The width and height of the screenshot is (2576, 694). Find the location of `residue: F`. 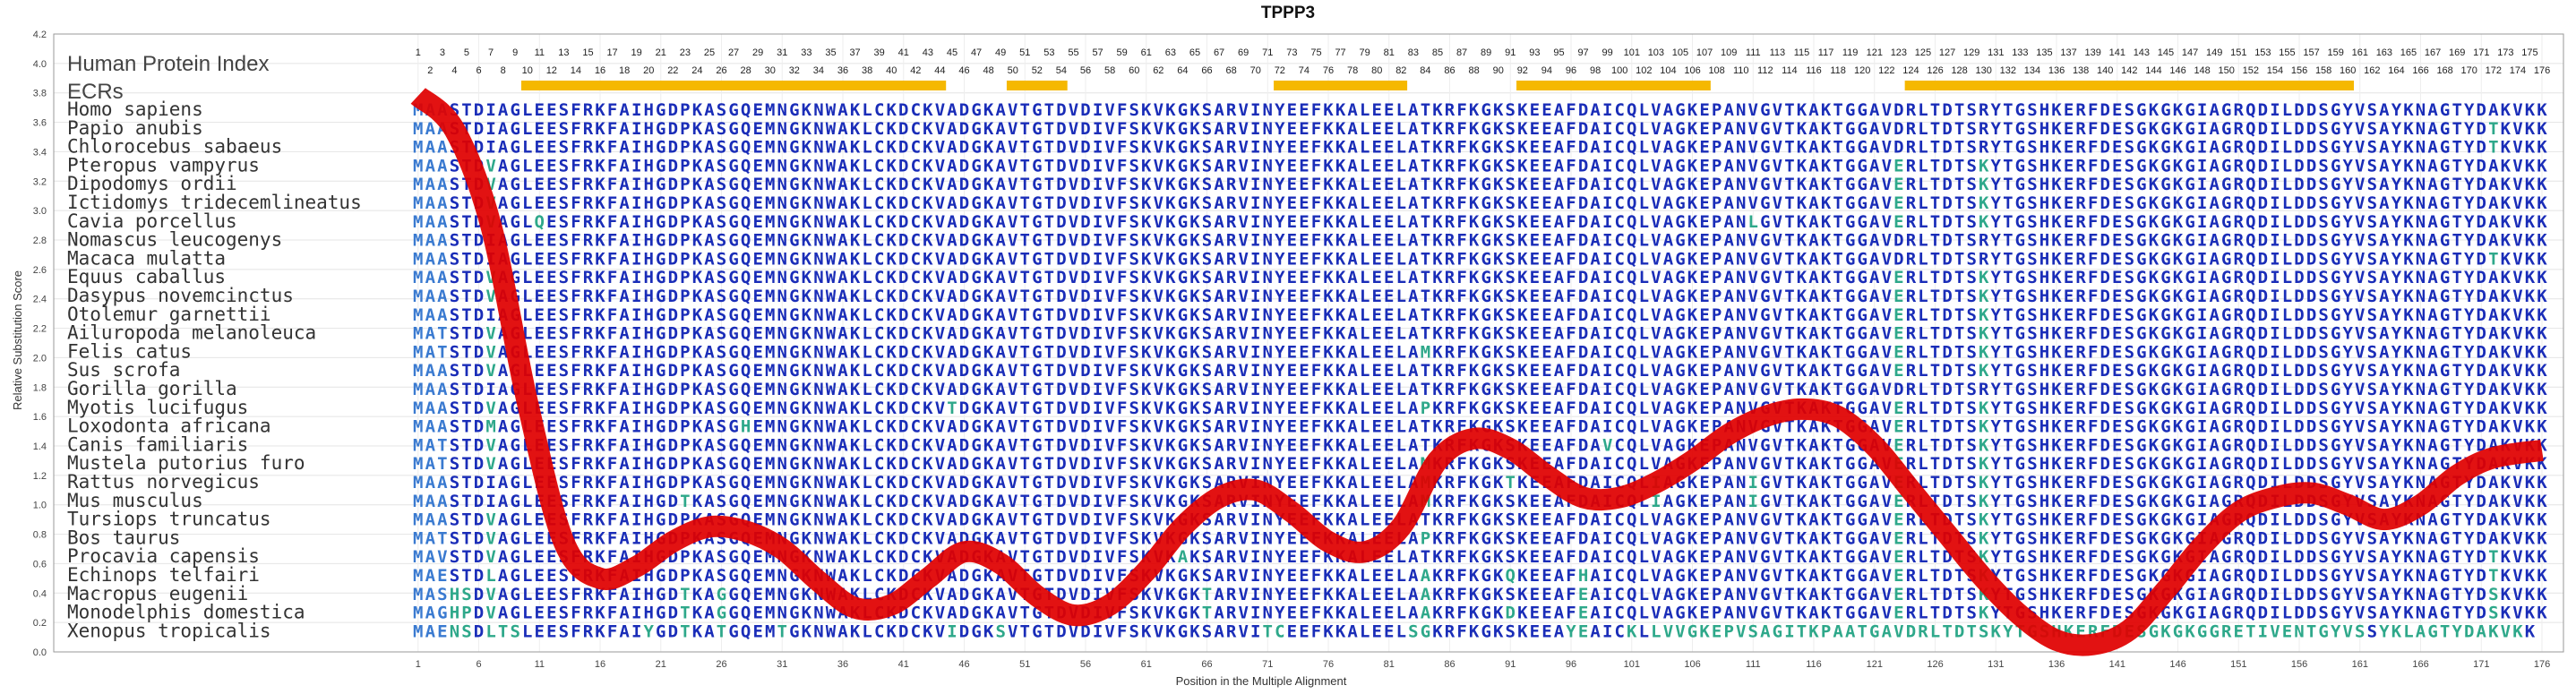

residue: F is located at coordinates (1571, 389).